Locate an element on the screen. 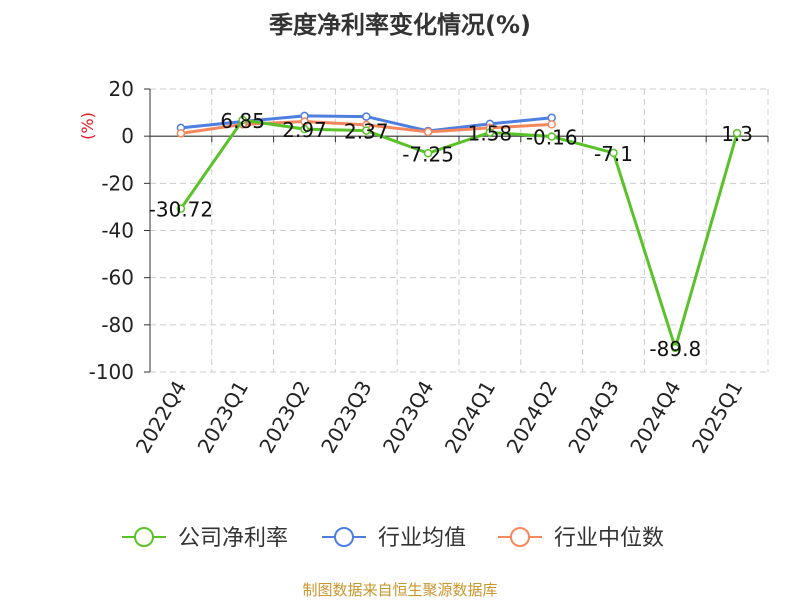 The image size is (800, 600). data-label: 1.3 is located at coordinates (737, 134).